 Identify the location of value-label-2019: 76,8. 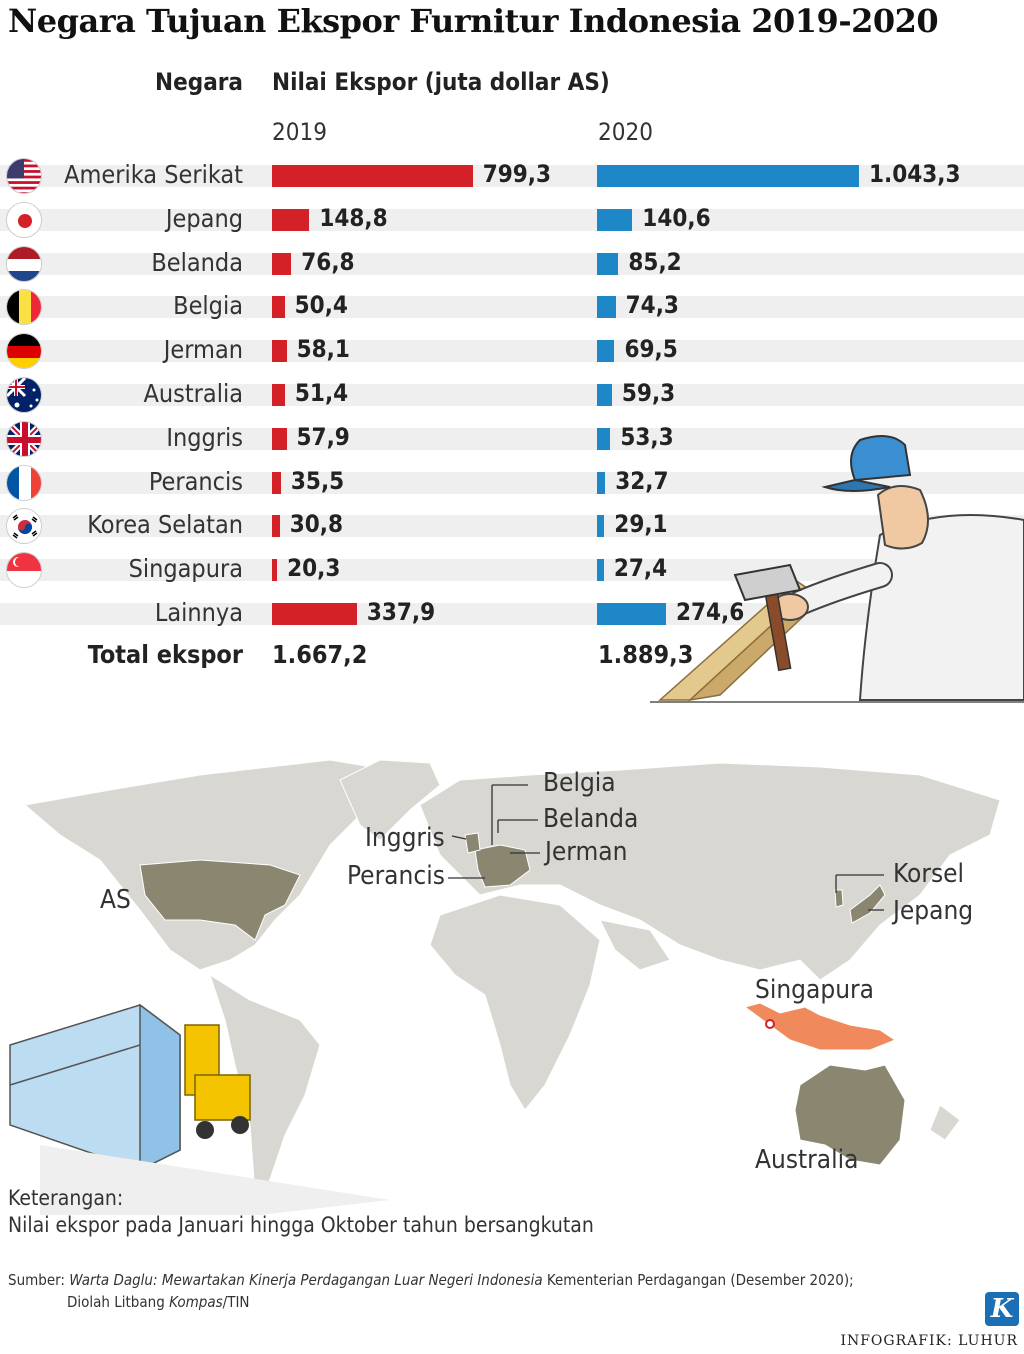
(328, 261).